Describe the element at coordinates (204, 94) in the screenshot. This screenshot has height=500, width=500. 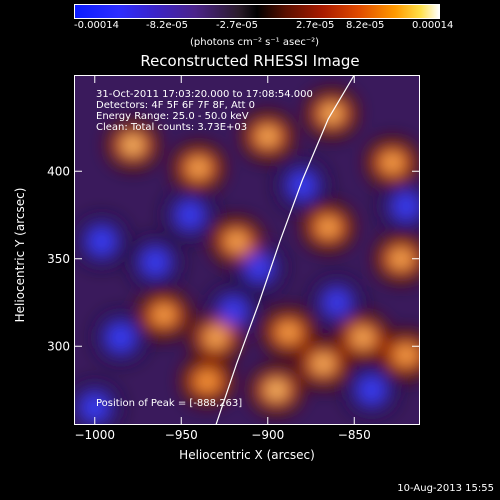
I see `annotation-line: 31-Oct-2011 17:03:20.000 to 17:08:54.000` at that location.